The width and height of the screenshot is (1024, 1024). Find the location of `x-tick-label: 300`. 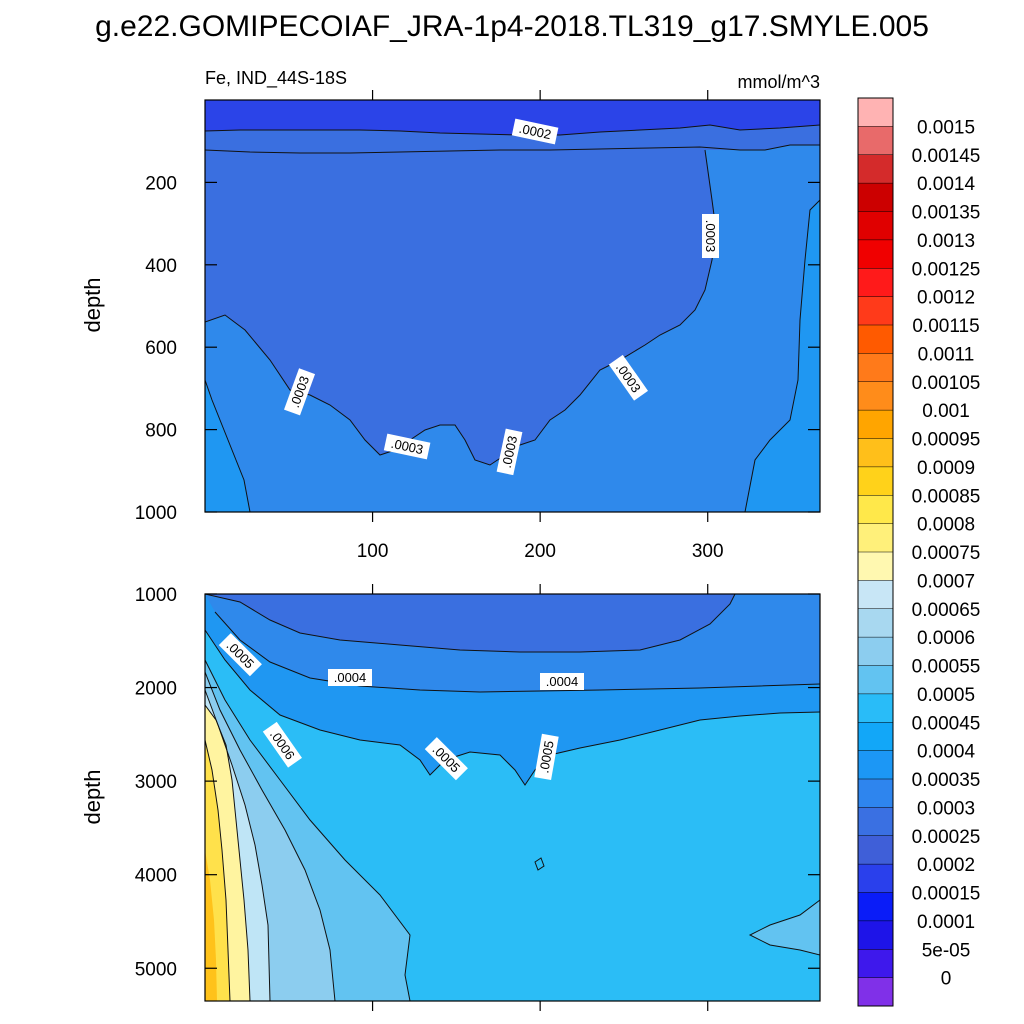

x-tick-label: 300 is located at coordinates (708, 551).